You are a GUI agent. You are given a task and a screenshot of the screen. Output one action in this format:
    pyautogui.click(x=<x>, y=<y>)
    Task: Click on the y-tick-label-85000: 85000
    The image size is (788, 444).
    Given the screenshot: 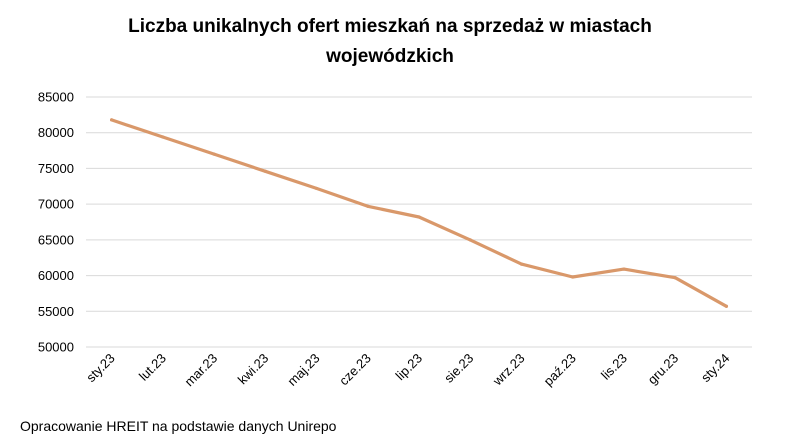 What is the action you would take?
    pyautogui.click(x=56, y=97)
    